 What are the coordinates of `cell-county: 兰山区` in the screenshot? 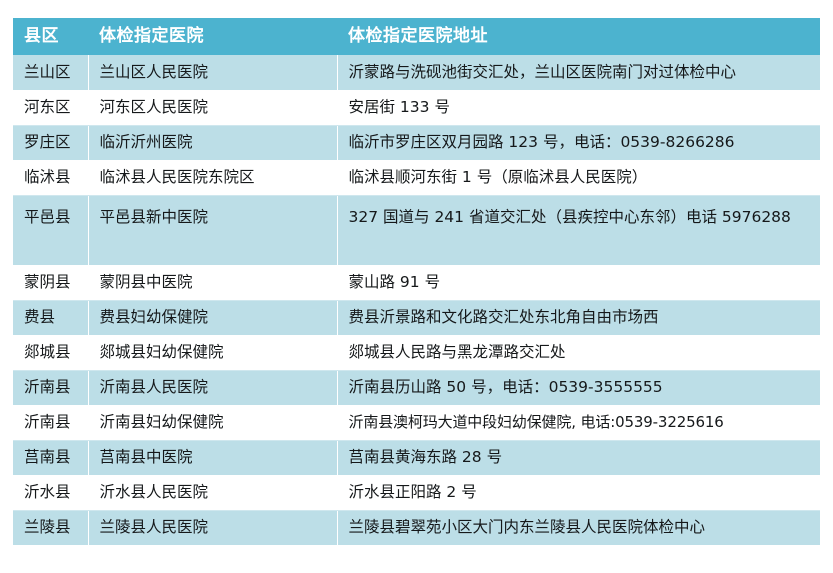 It's located at (51, 73).